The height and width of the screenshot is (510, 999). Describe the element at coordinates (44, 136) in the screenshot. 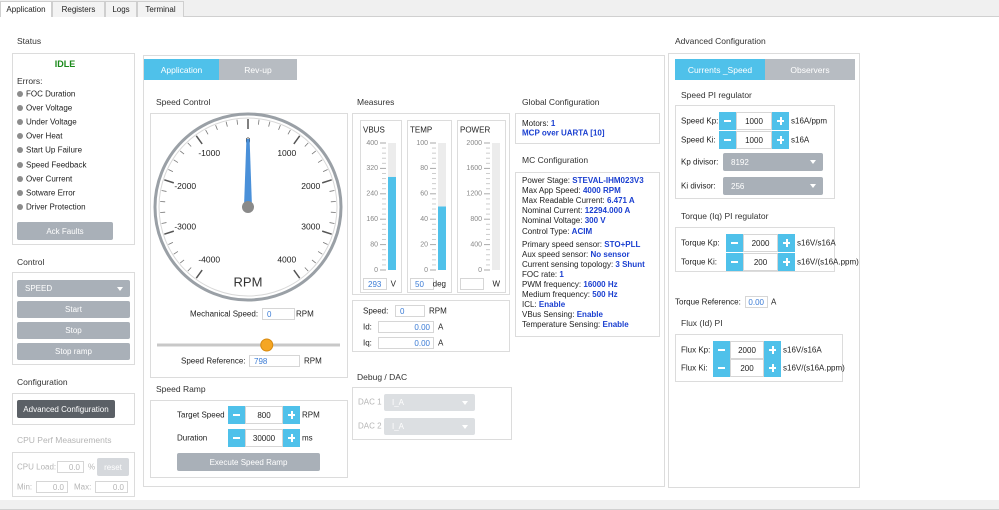

I see `error-label: Over Heat` at that location.